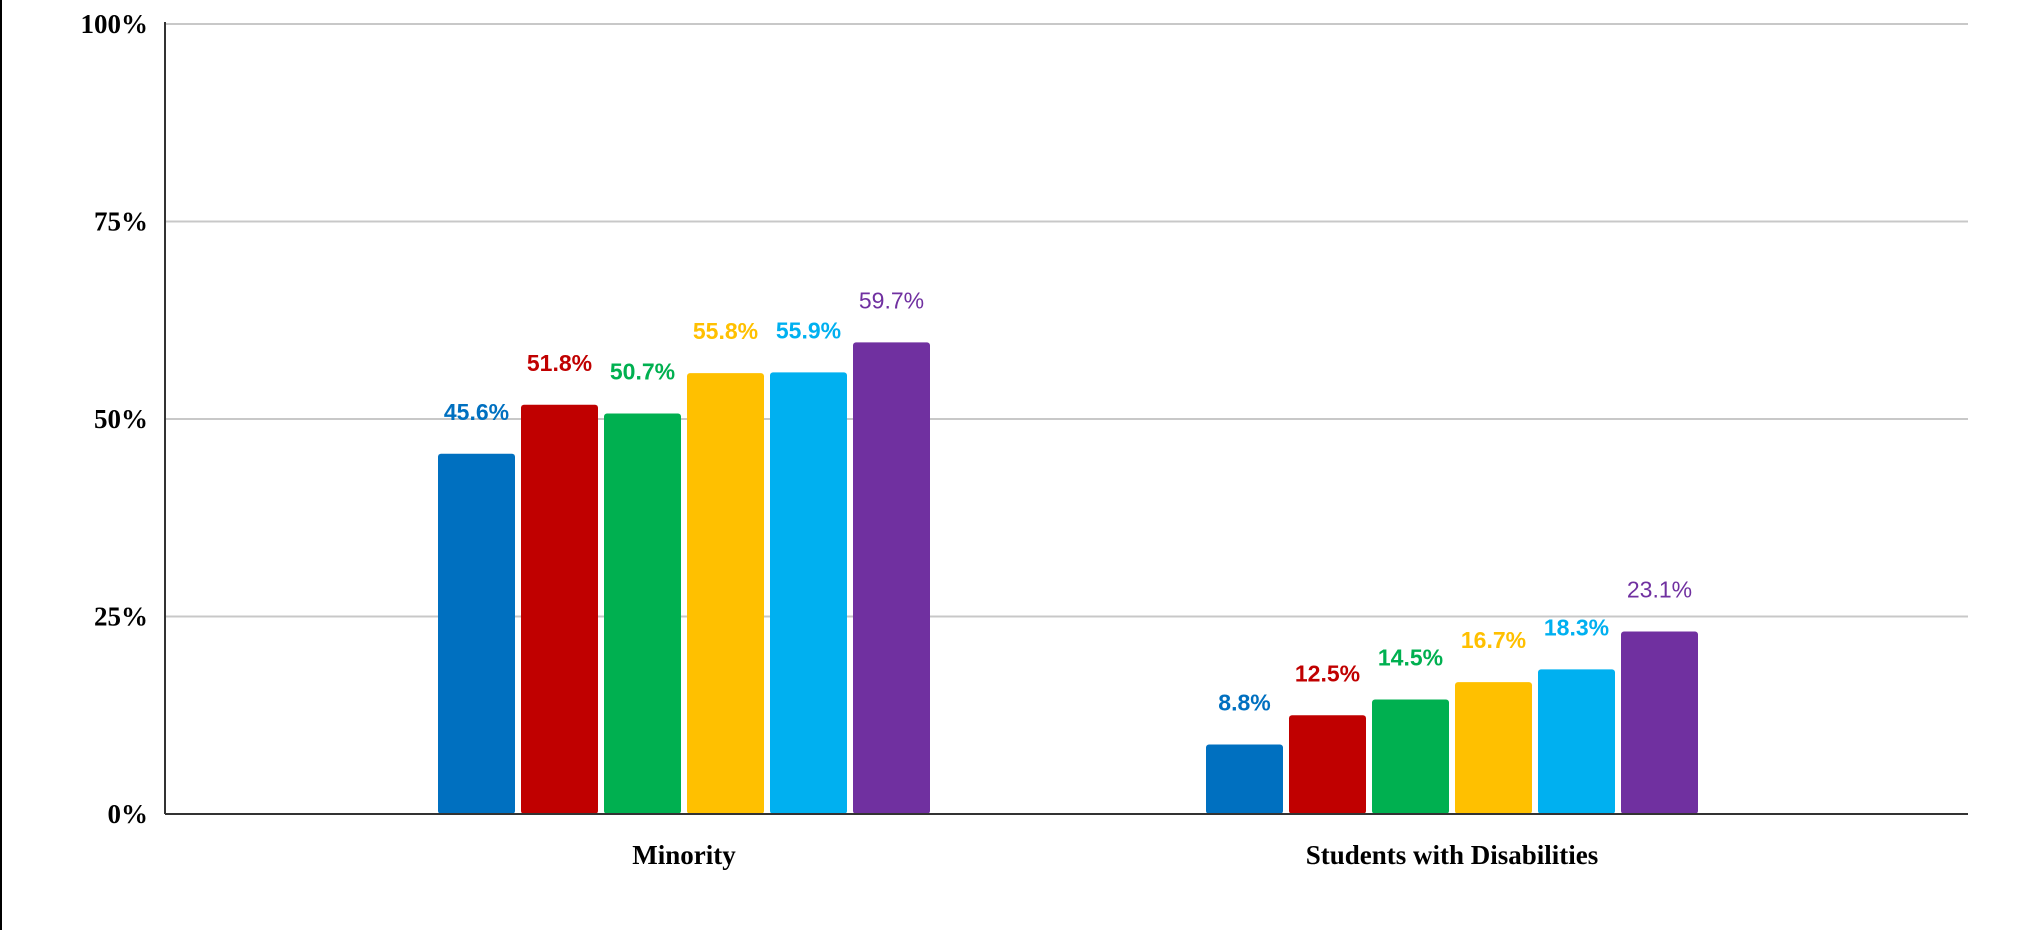  Describe the element at coordinates (1452, 855) in the screenshot. I see `x-category-label: Students with Disabilities` at that location.